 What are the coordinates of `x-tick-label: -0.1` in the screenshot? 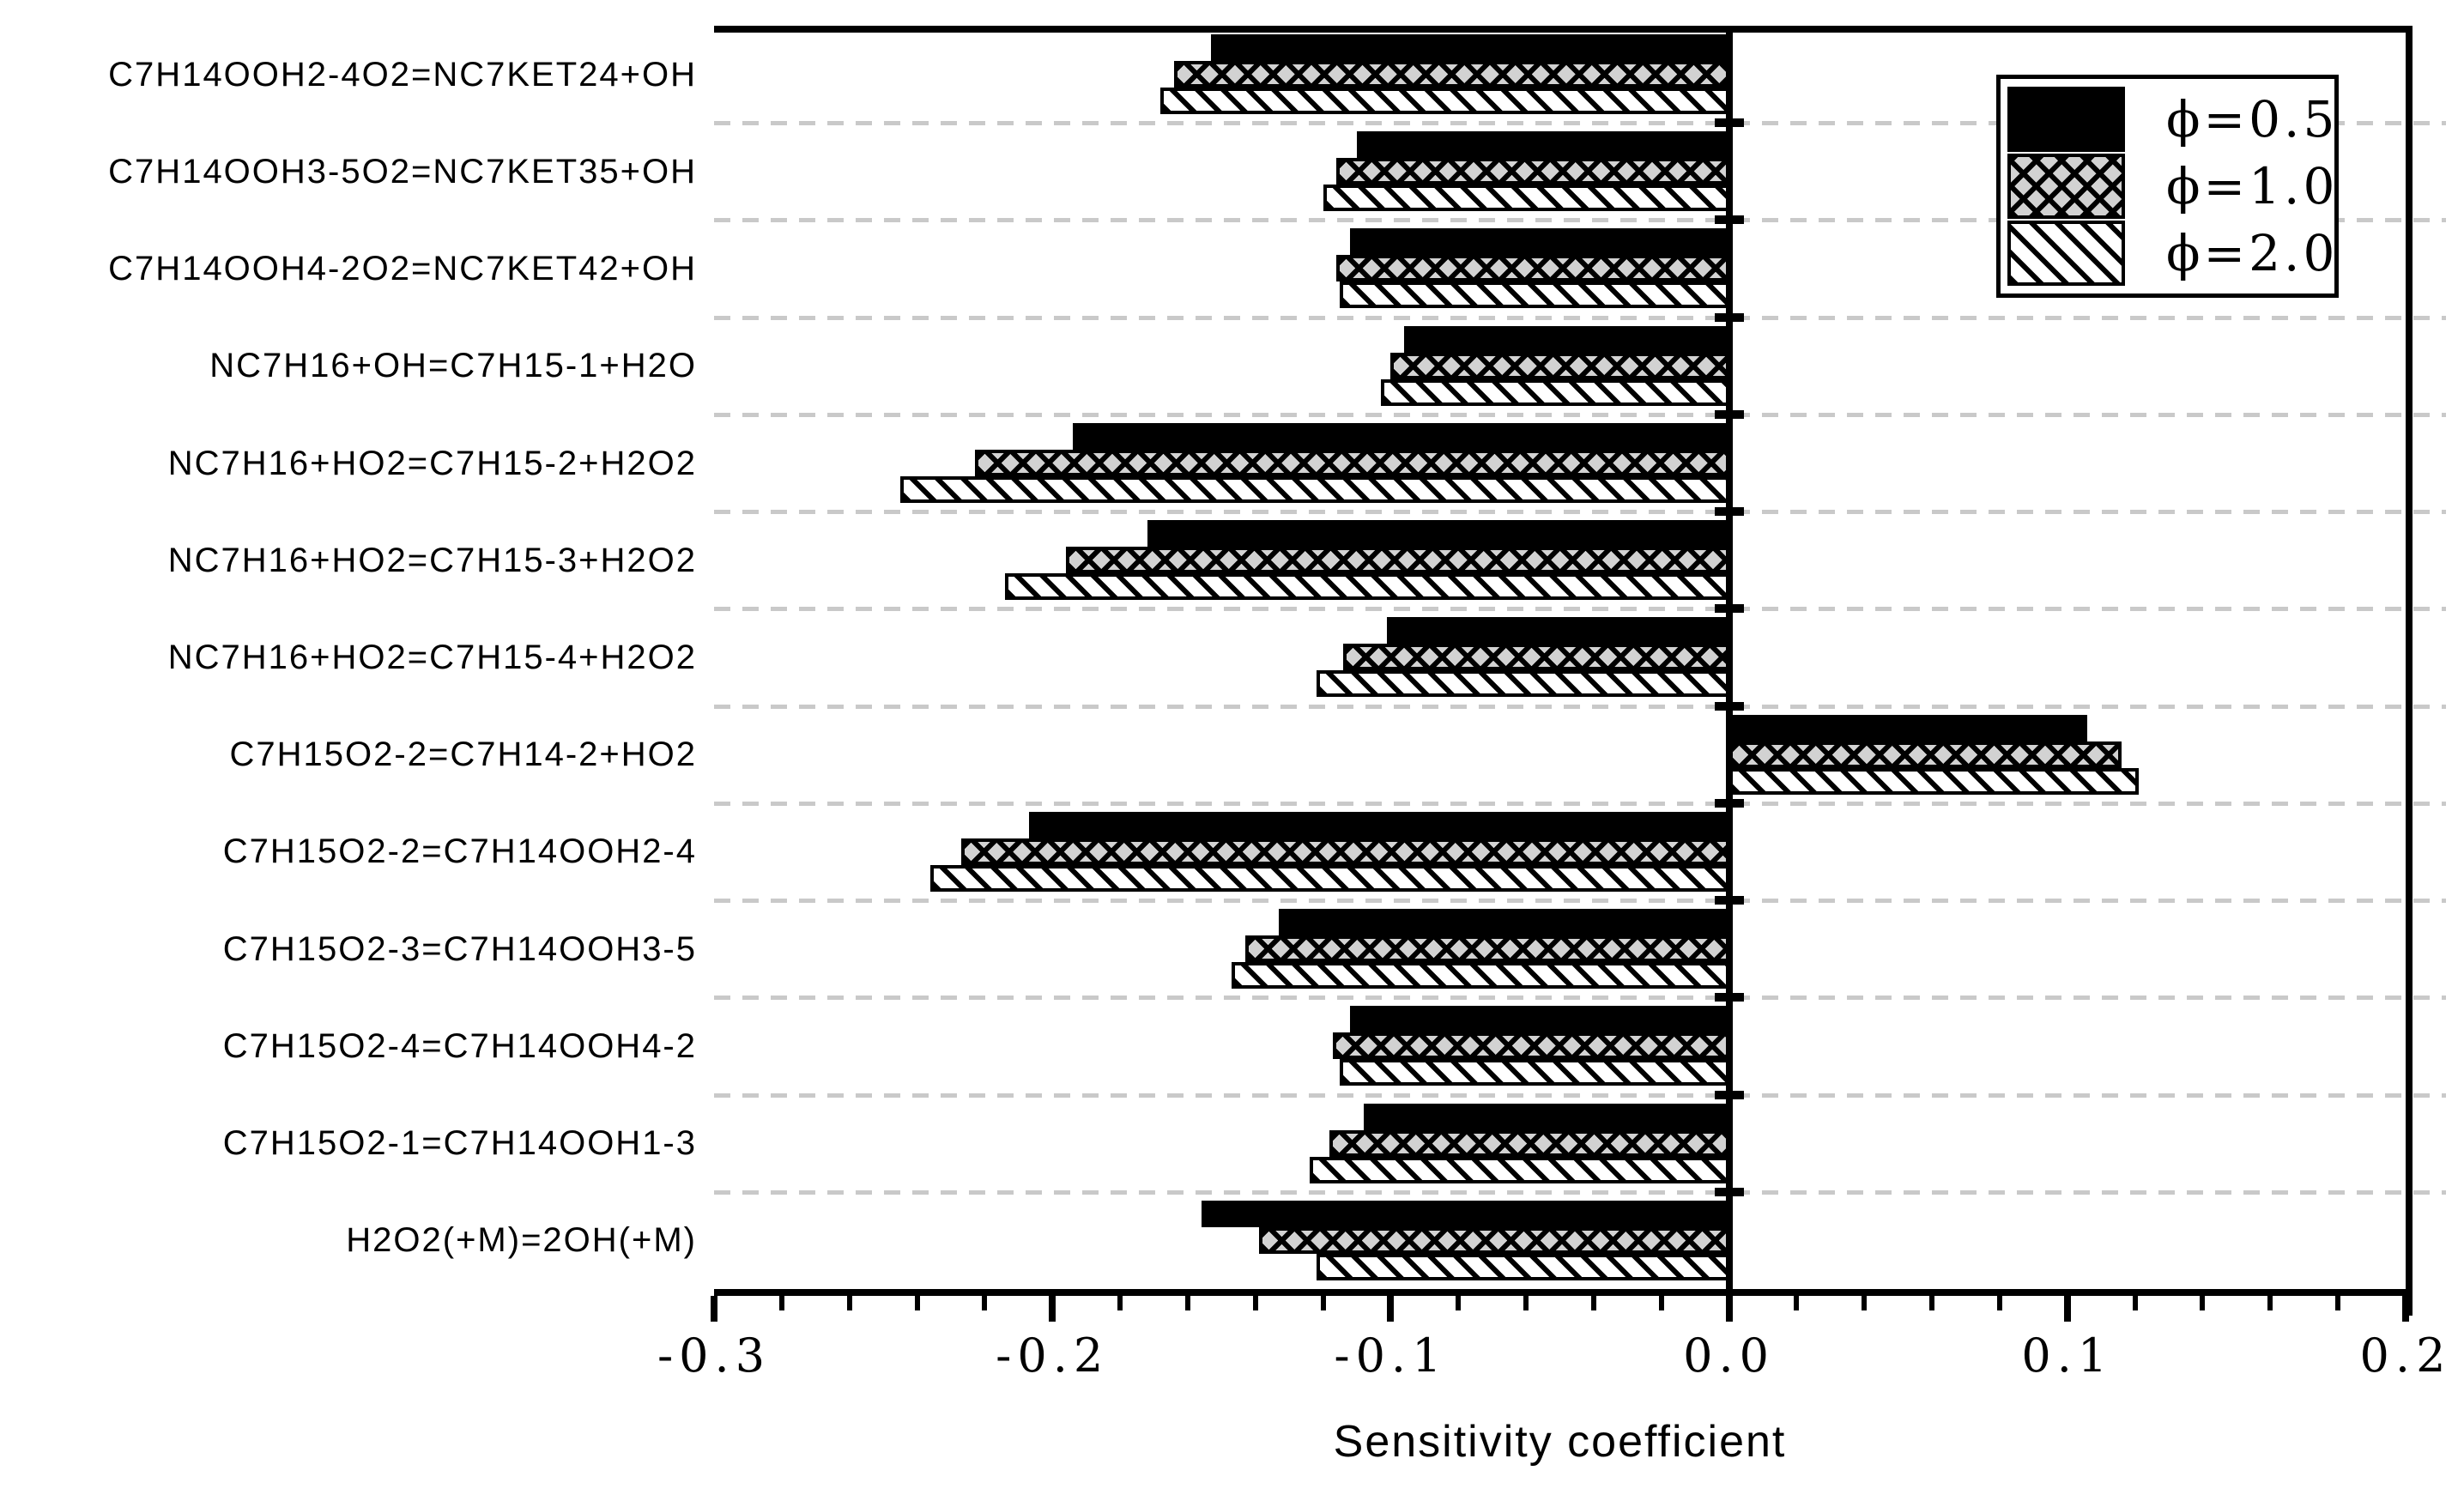 It's located at (1391, 1356).